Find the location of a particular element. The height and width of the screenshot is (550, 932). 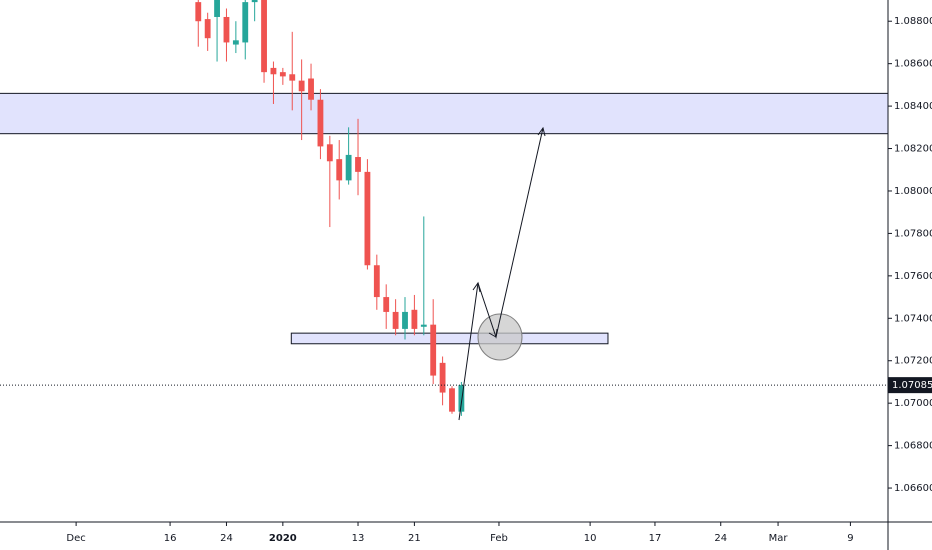

x-tick-label: 21 is located at coordinates (414, 538).